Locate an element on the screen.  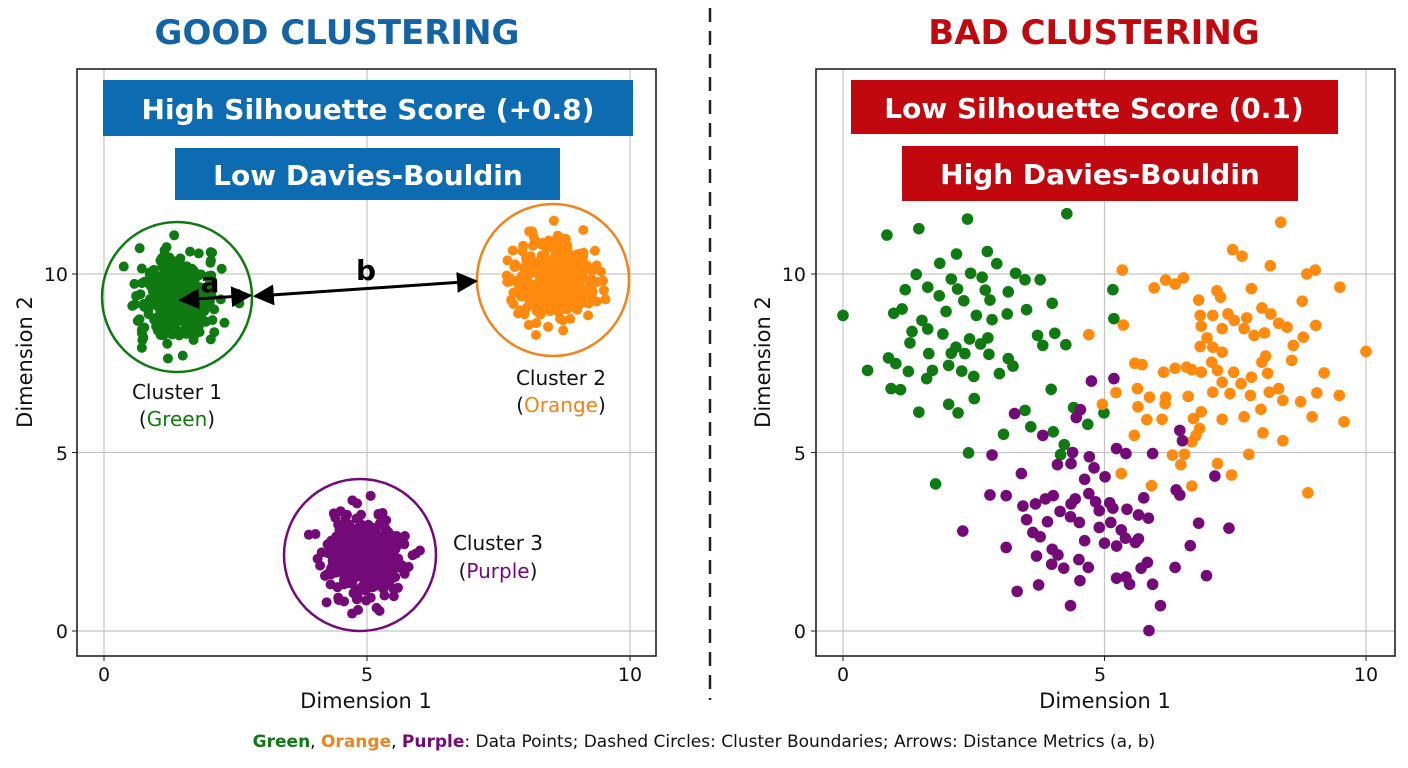
cluster-2-label: Cluster 2 is located at coordinates (561, 378).